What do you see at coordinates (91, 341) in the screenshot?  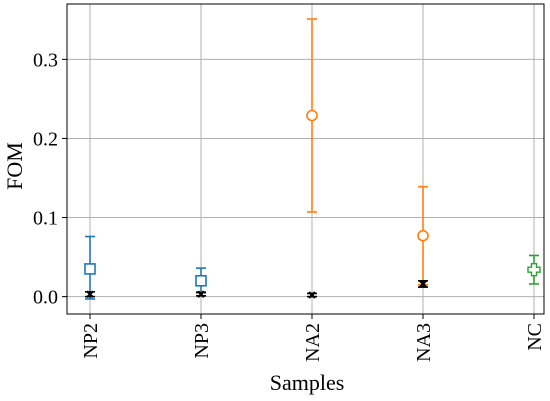 I see `x-tick-label-np2: NP2` at bounding box center [91, 341].